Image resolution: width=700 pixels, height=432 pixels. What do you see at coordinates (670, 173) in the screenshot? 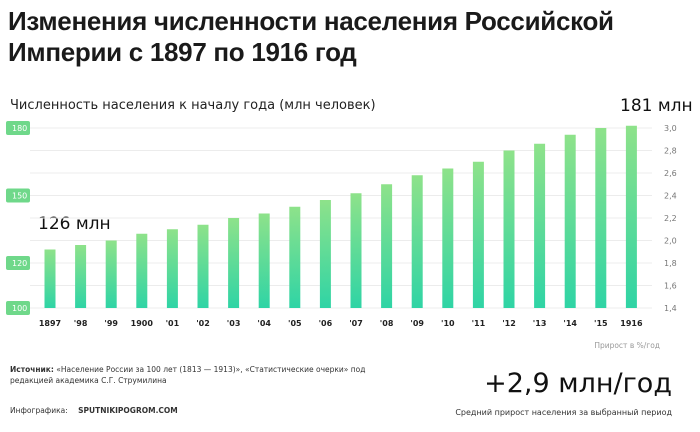
I see `right-tick-label: 2,6` at bounding box center [670, 173].